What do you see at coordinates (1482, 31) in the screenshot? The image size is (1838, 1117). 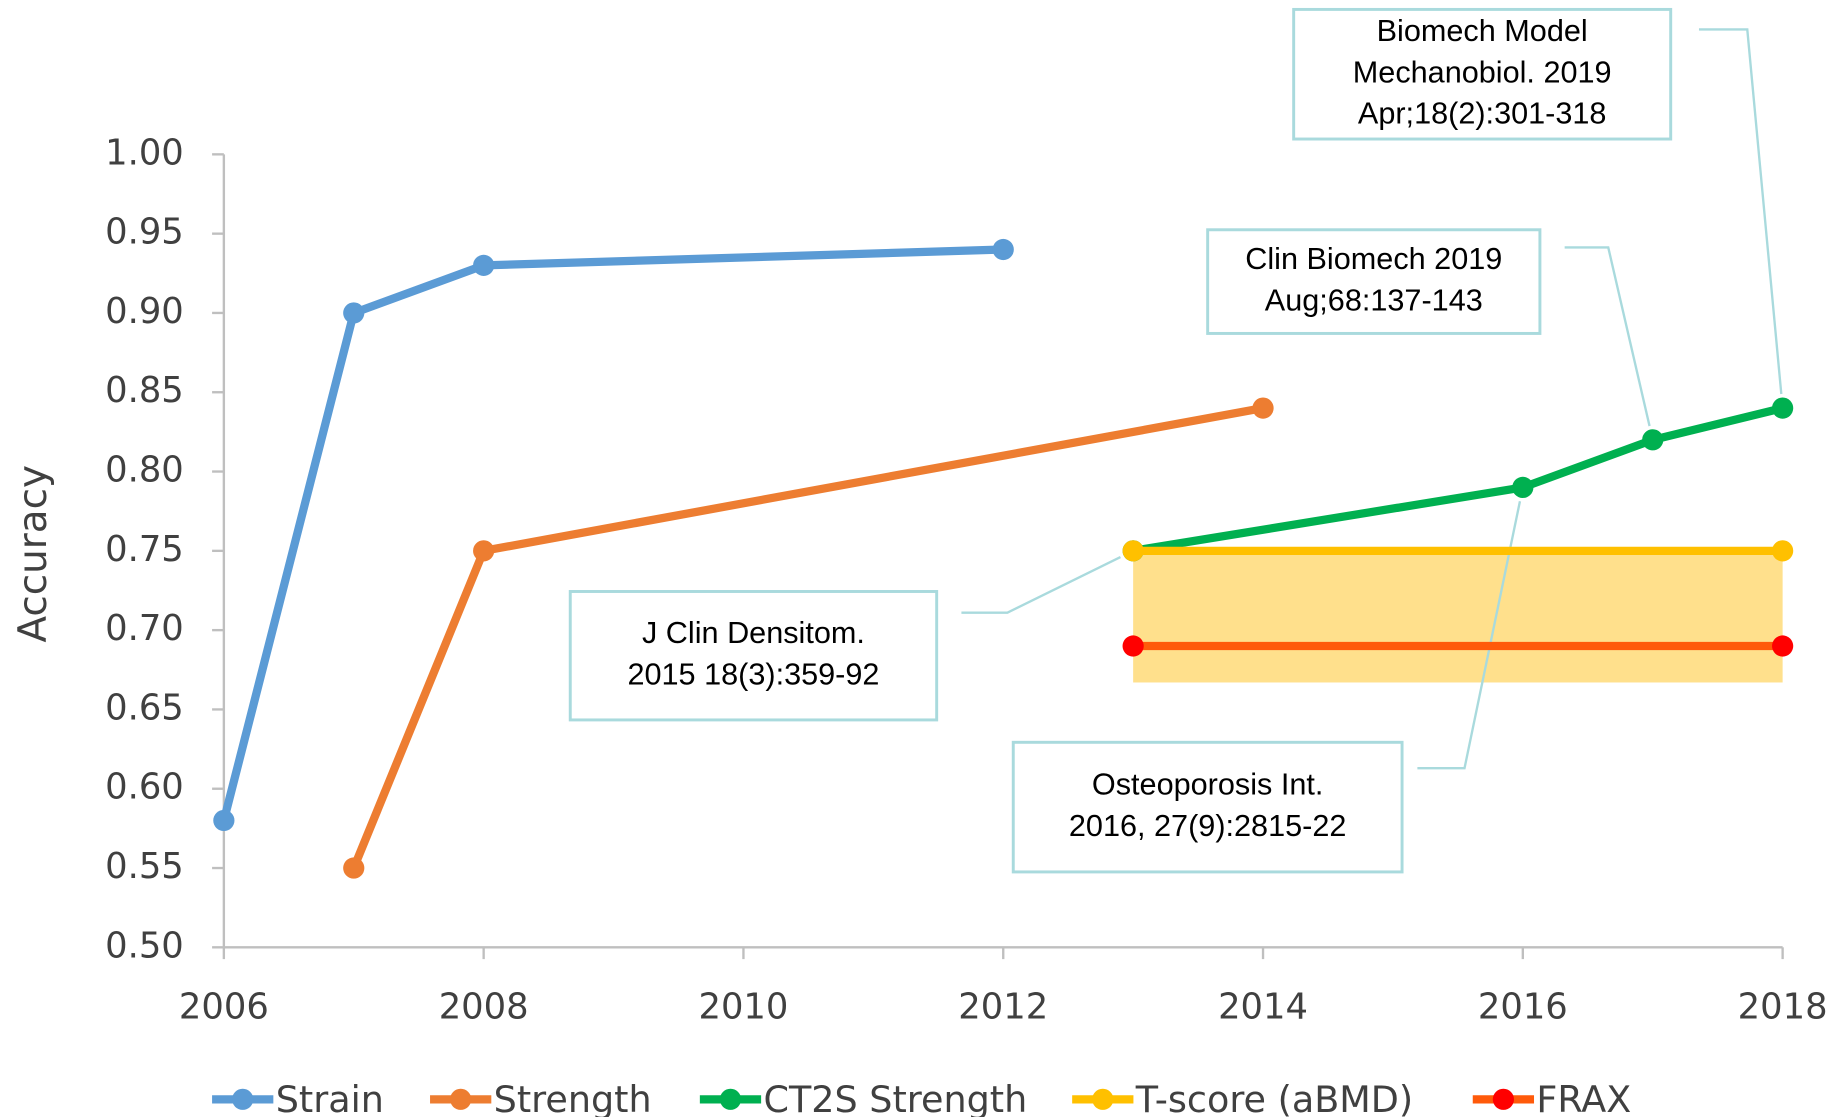 I see `annotation-text: Biomech Model` at bounding box center [1482, 31].